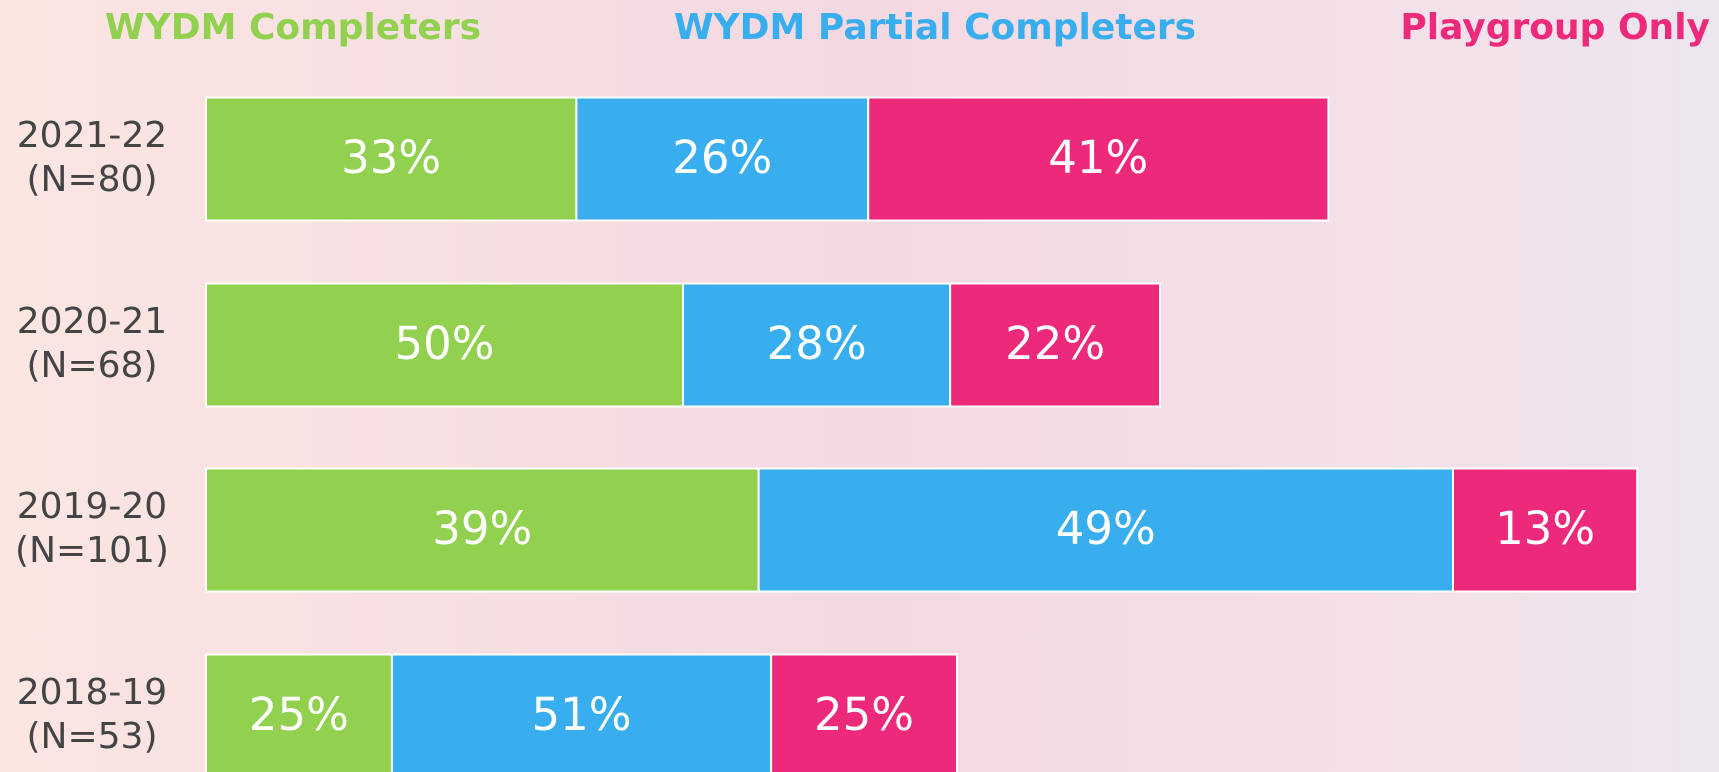 Image resolution: width=1719 pixels, height=772 pixels. I want to click on data-label: 41%, so click(1098, 157).